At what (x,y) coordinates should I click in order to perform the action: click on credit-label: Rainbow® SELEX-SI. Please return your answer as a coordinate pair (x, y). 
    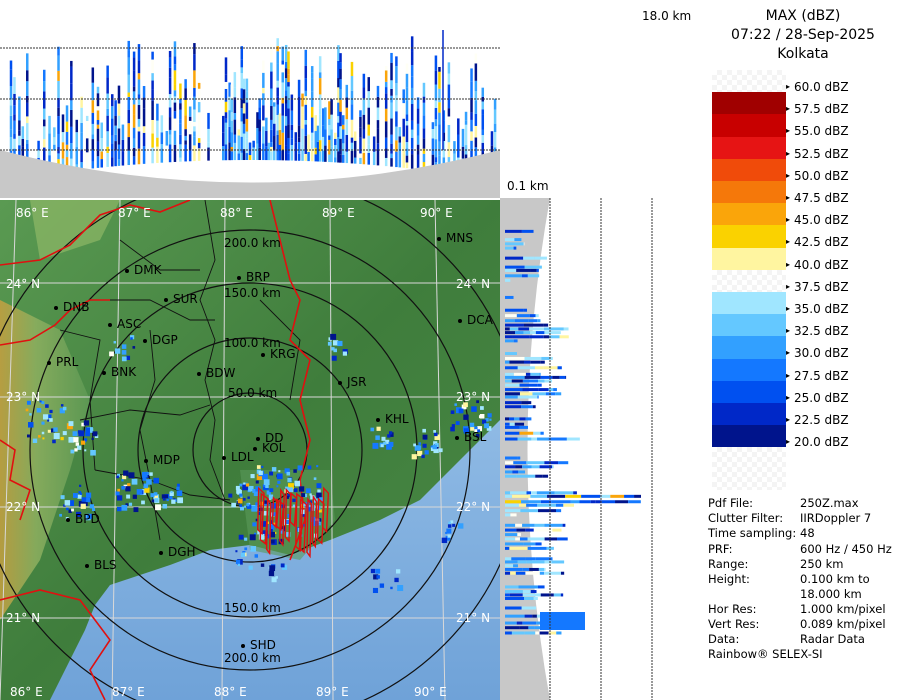
    Looking at the image, I should click on (765, 654).